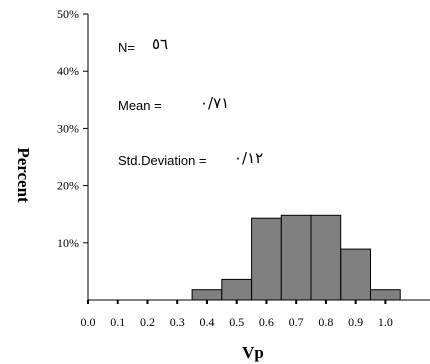  What do you see at coordinates (355, 322) in the screenshot?
I see `x-tick-label: 0.9` at bounding box center [355, 322].